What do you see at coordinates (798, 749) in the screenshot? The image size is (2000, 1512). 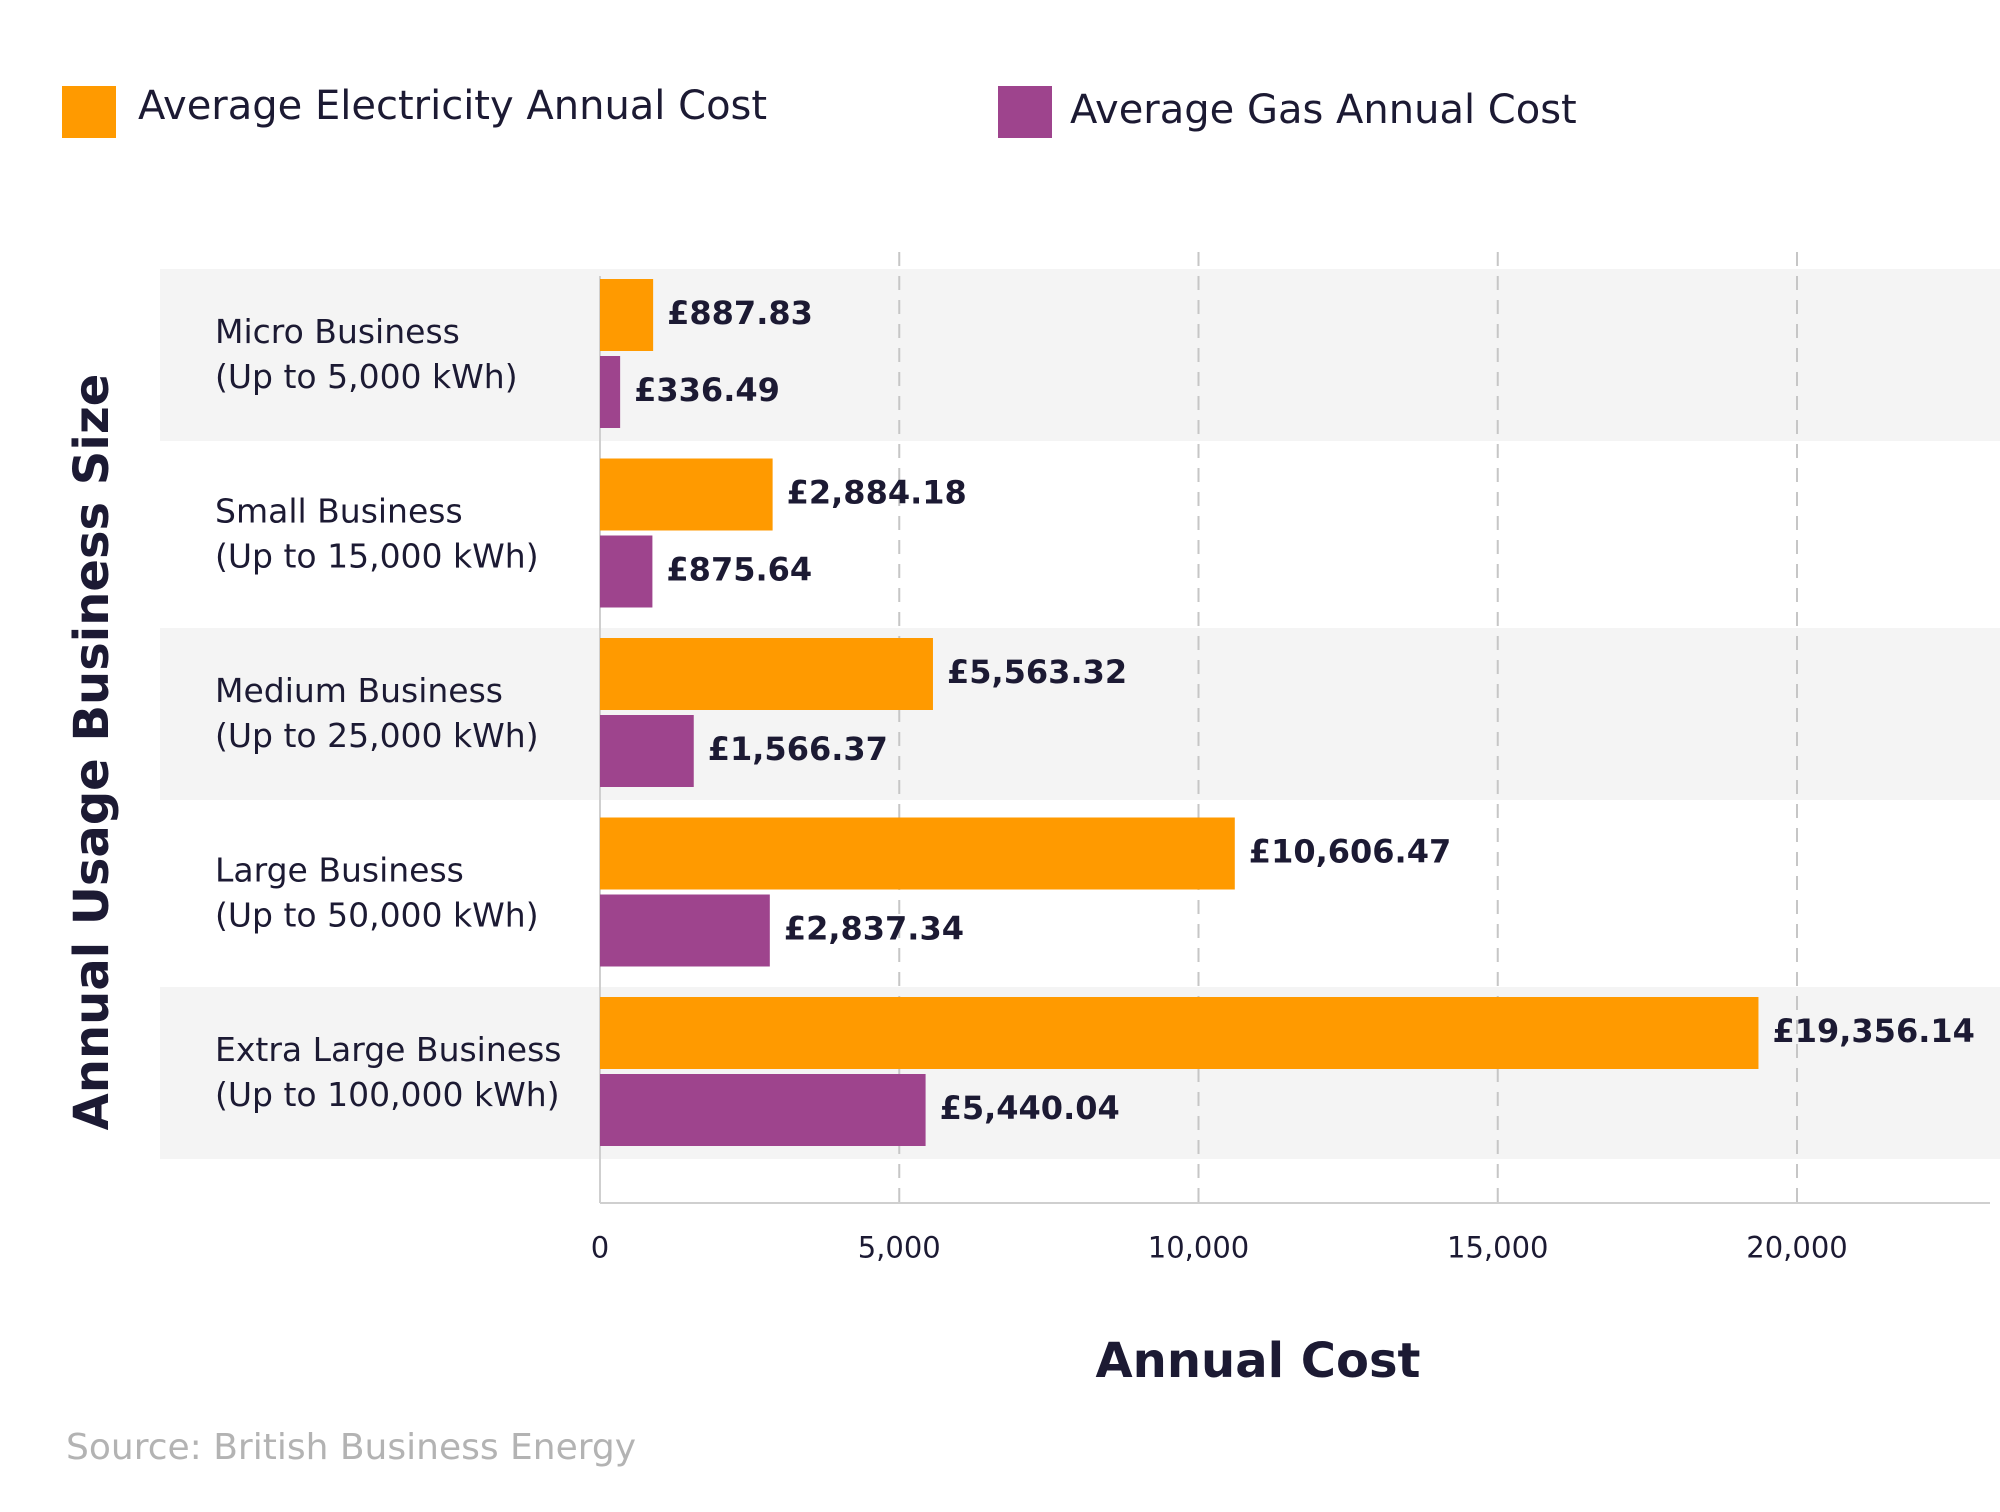 I see `bar-value-label: £1,566.37` at bounding box center [798, 749].